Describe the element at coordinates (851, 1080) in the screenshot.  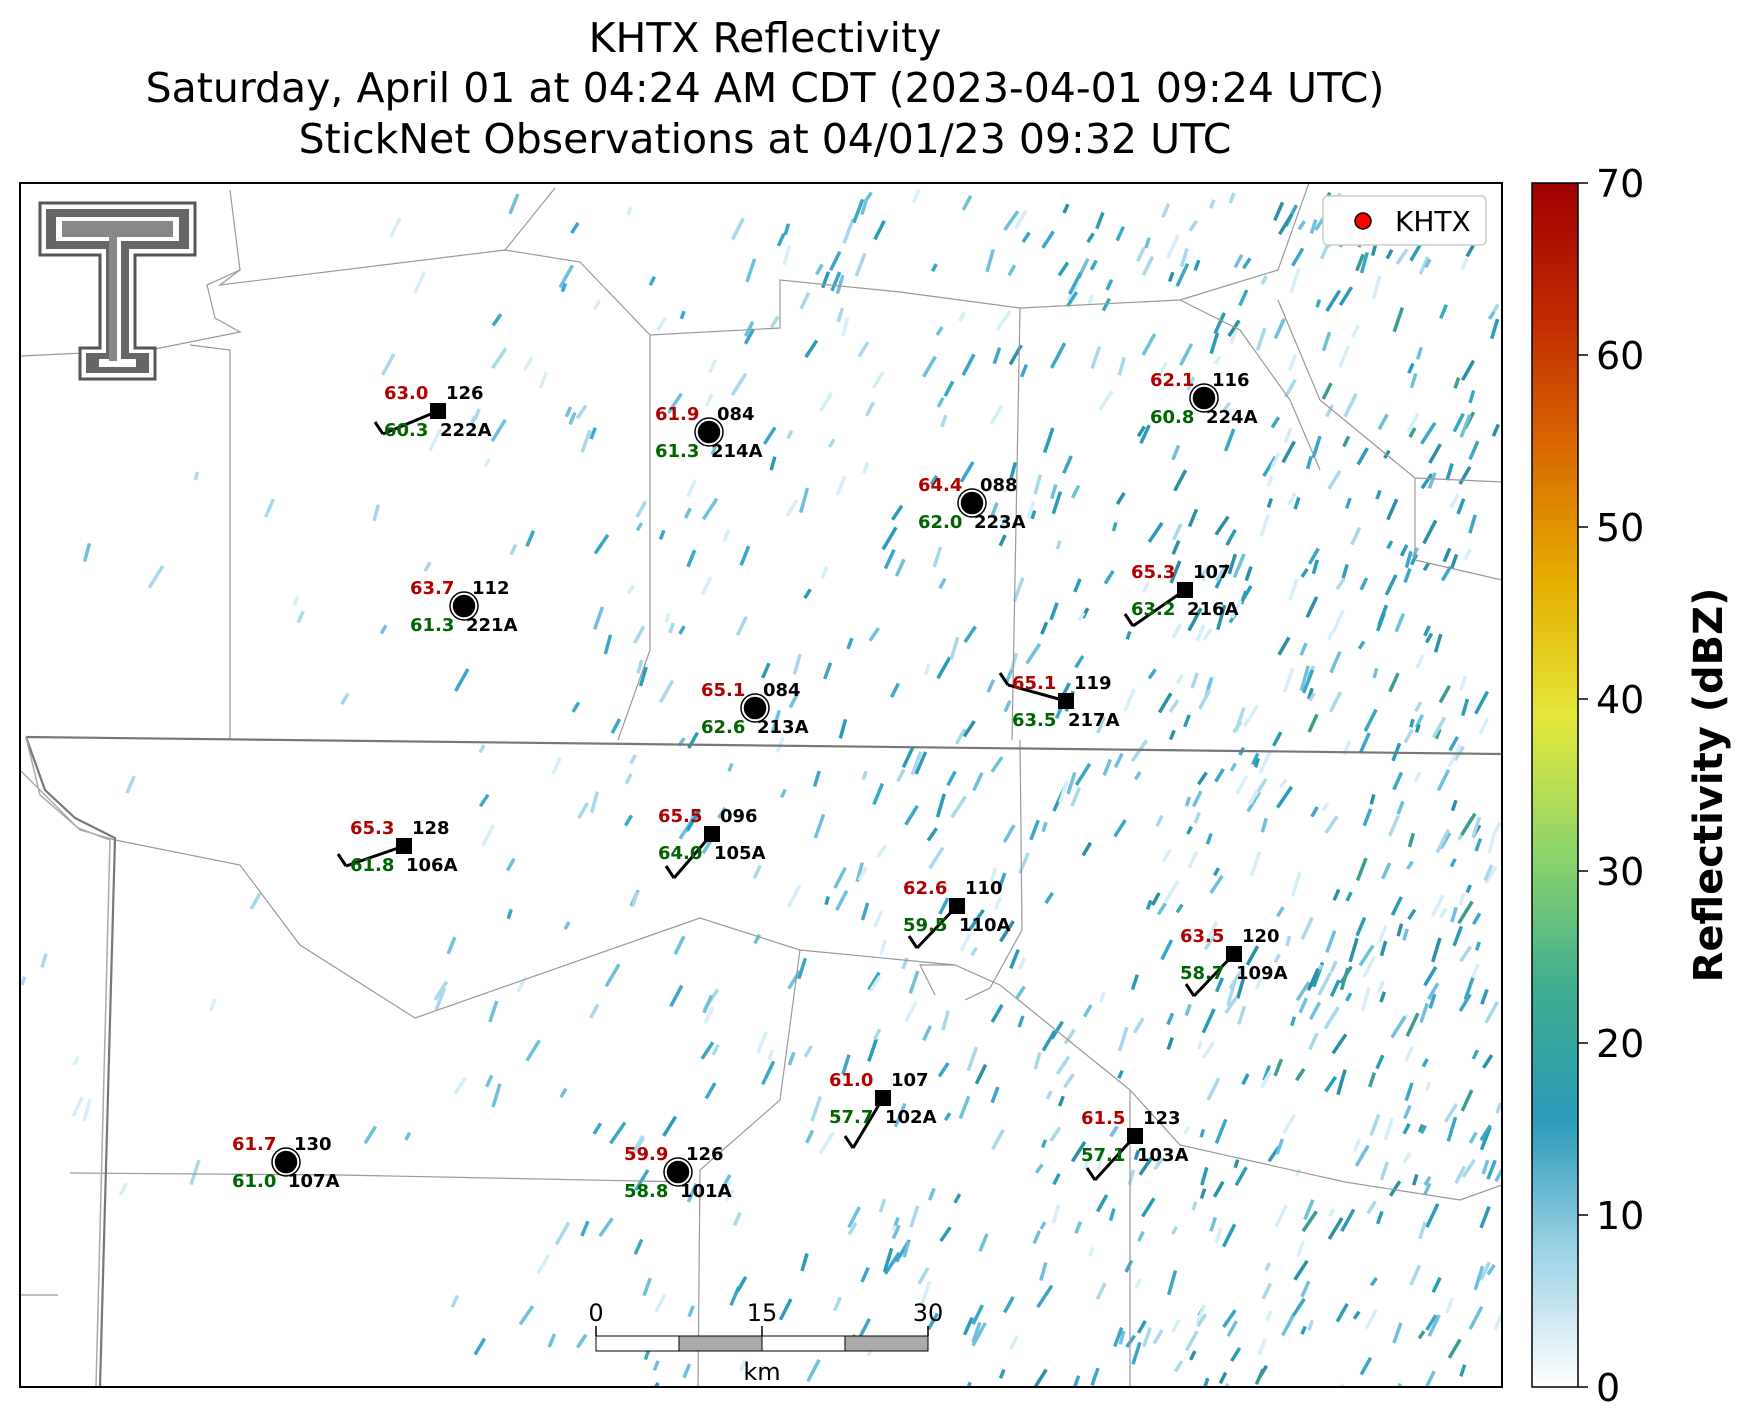
I see `station-temp: 61.0` at that location.